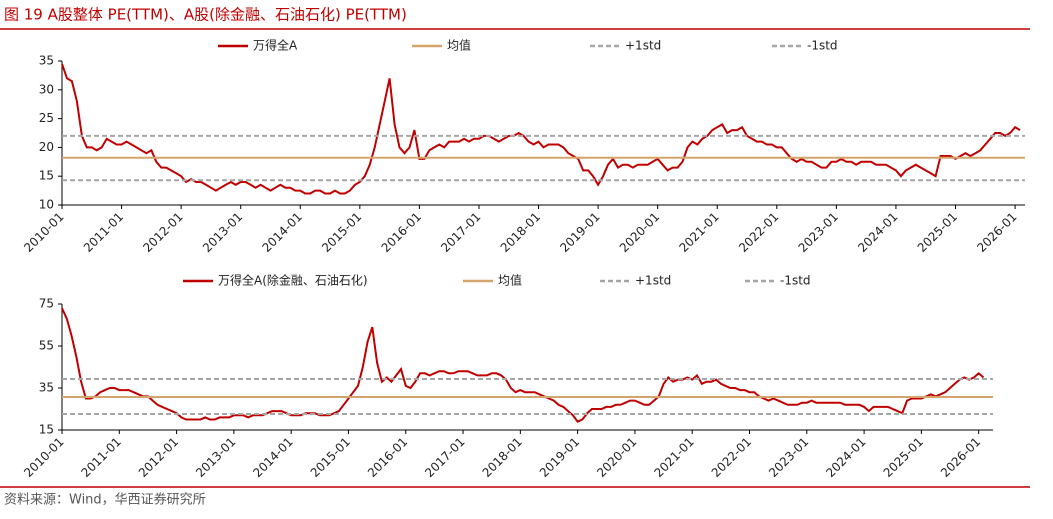 Image resolution: width=1053 pixels, height=519 pixels. What do you see at coordinates (46, 205) in the screenshot?
I see `y-tick-label: 10` at bounding box center [46, 205].